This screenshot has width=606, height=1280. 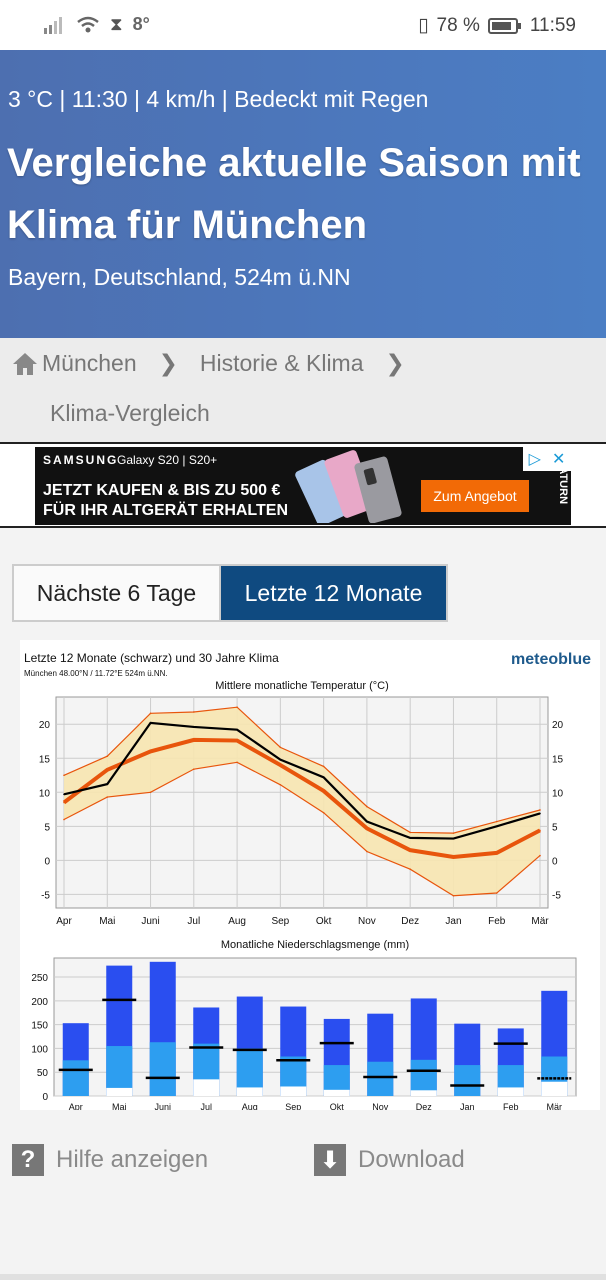 I want to click on ad-choices: ▷ ✕, so click(x=547, y=459).